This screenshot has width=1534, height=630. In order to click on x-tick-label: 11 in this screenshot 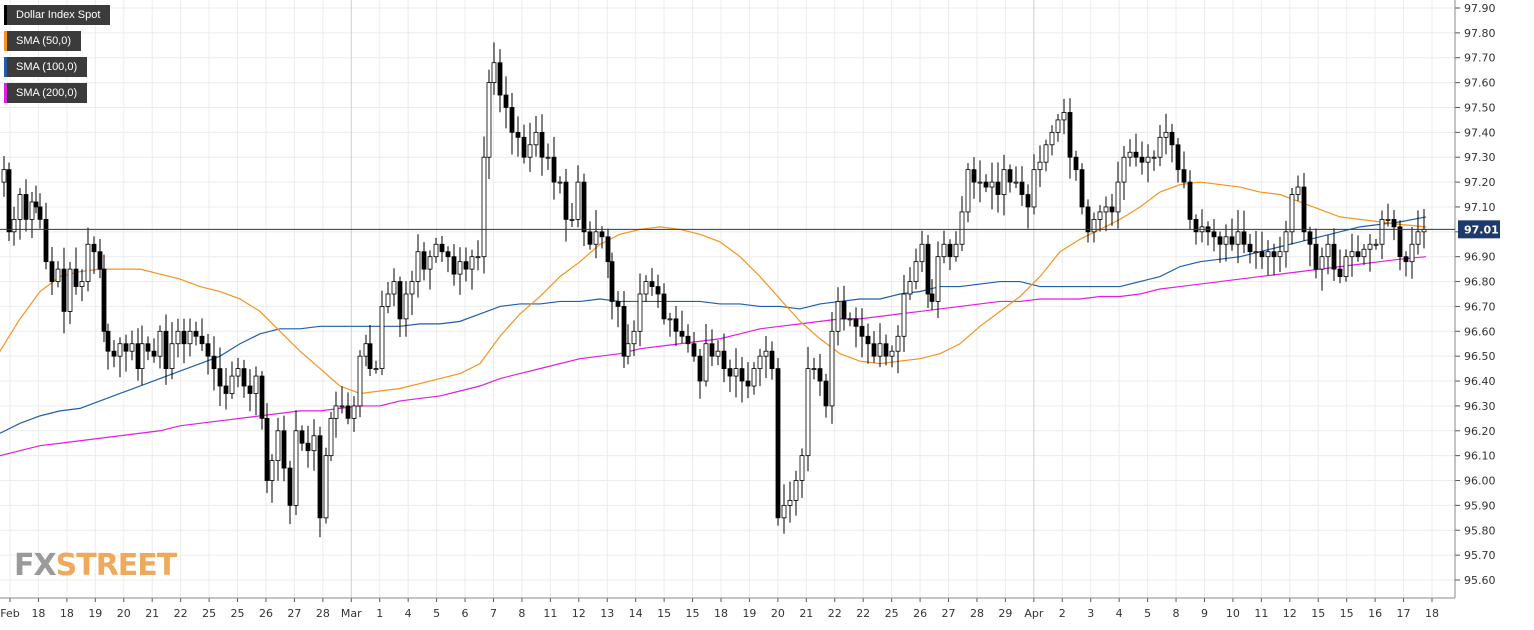, I will do `click(550, 613)`.